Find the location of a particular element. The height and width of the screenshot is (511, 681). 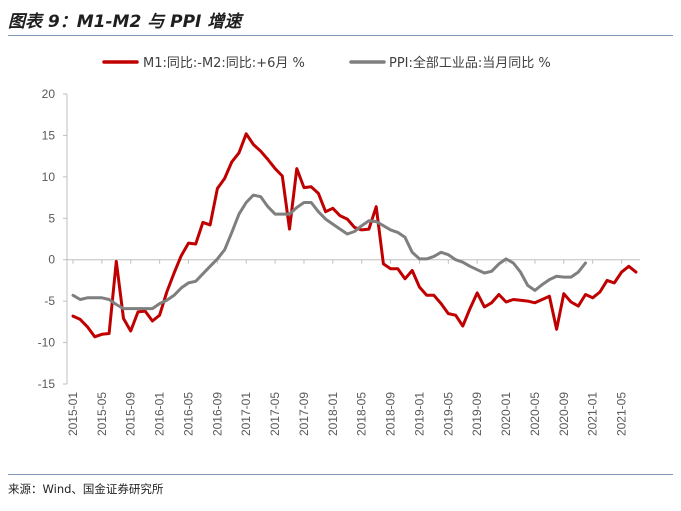

y-tick-label: 10 is located at coordinates (49, 177).